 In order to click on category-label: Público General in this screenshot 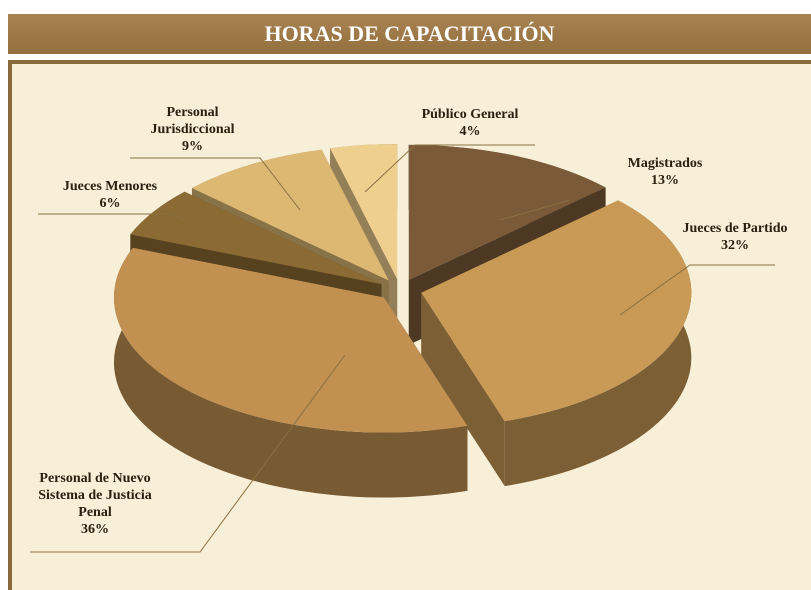, I will do `click(470, 114)`.